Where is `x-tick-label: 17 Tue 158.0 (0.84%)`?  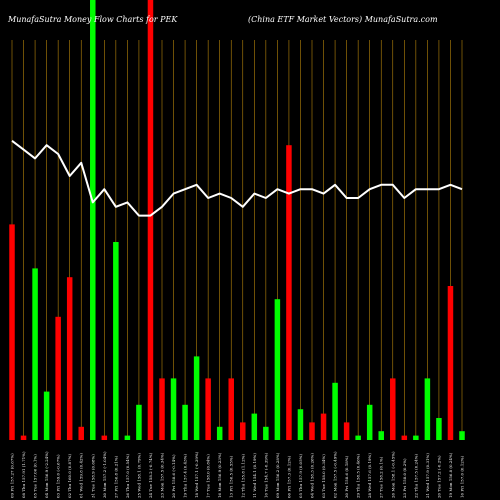 x-tick-label: 17 Tue 158.0 (0.84%) is located at coordinates (208, 476).